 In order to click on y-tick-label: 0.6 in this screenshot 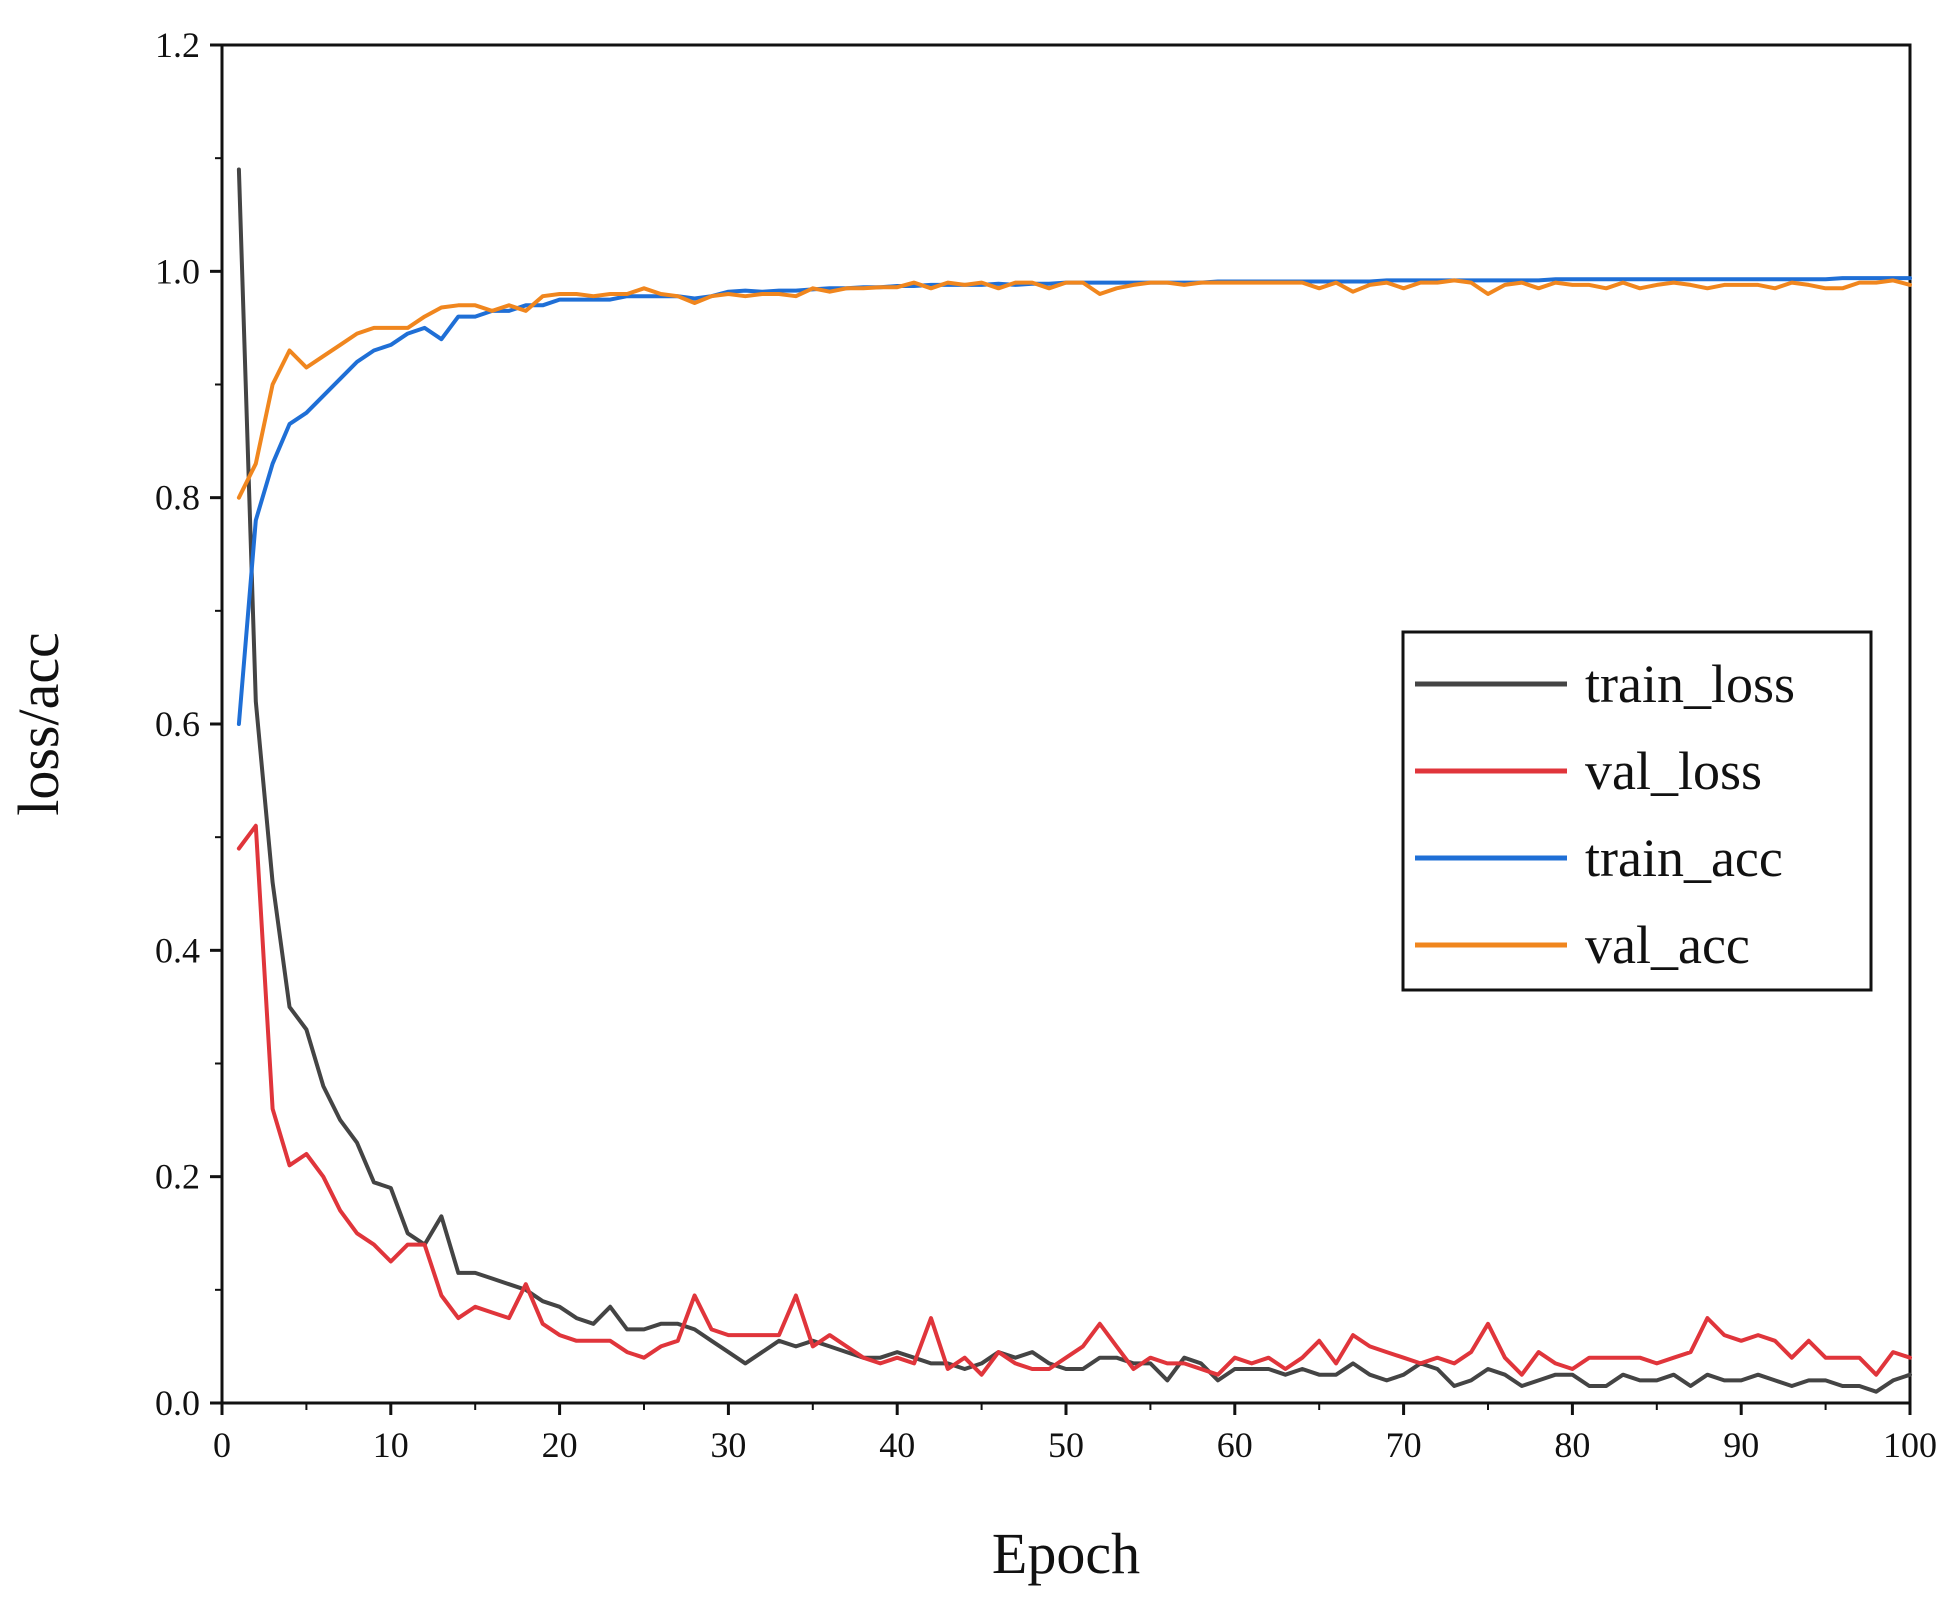, I will do `click(177, 724)`.